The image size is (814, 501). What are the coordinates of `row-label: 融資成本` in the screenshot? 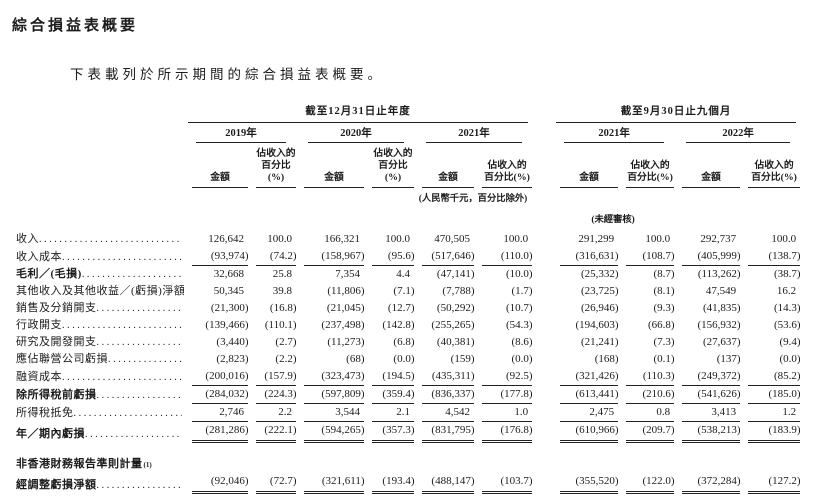 It's located at (39, 377).